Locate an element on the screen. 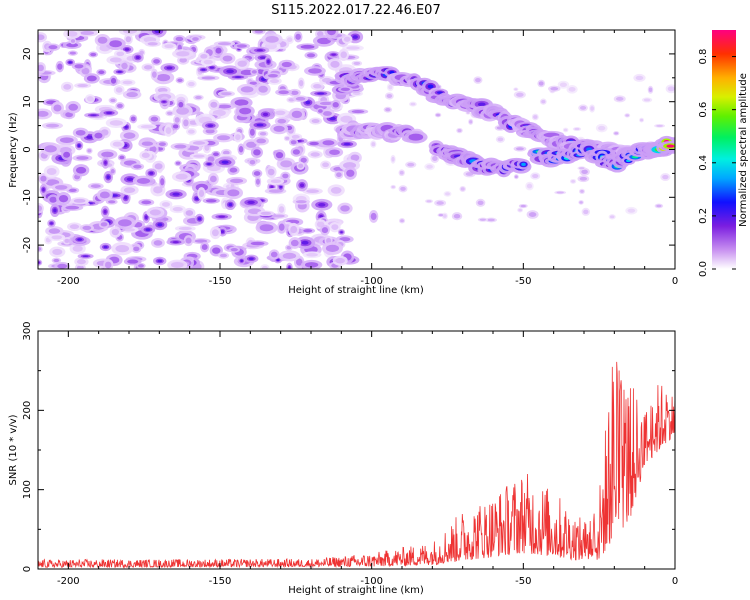 The image size is (750, 600). colorbar-tick-label: 0.8 is located at coordinates (703, 57).